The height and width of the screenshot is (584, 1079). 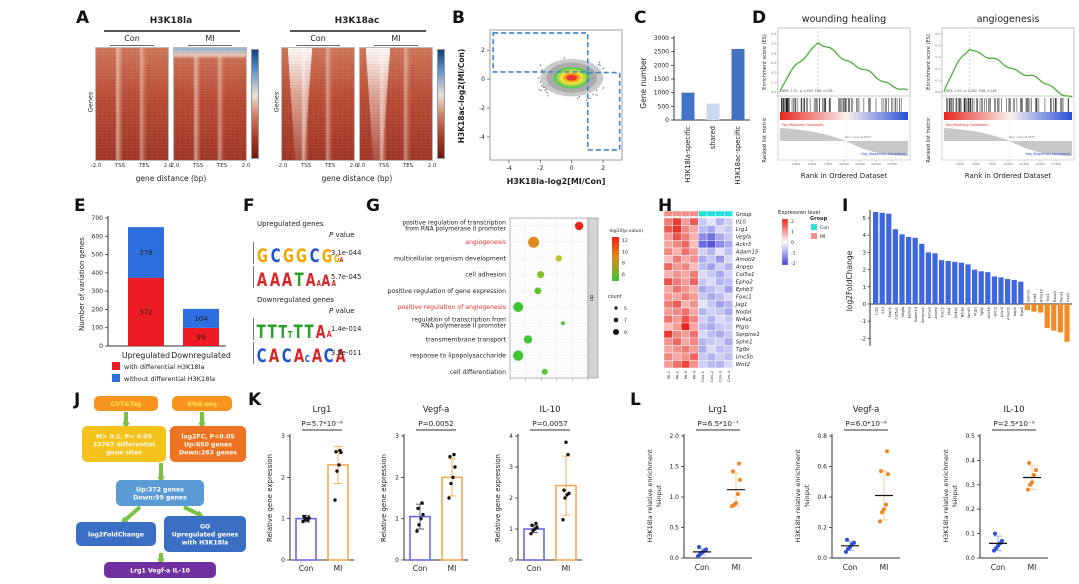 What do you see at coordinates (77, 400) in the screenshot?
I see `panel-letter-j: J` at bounding box center [77, 400].